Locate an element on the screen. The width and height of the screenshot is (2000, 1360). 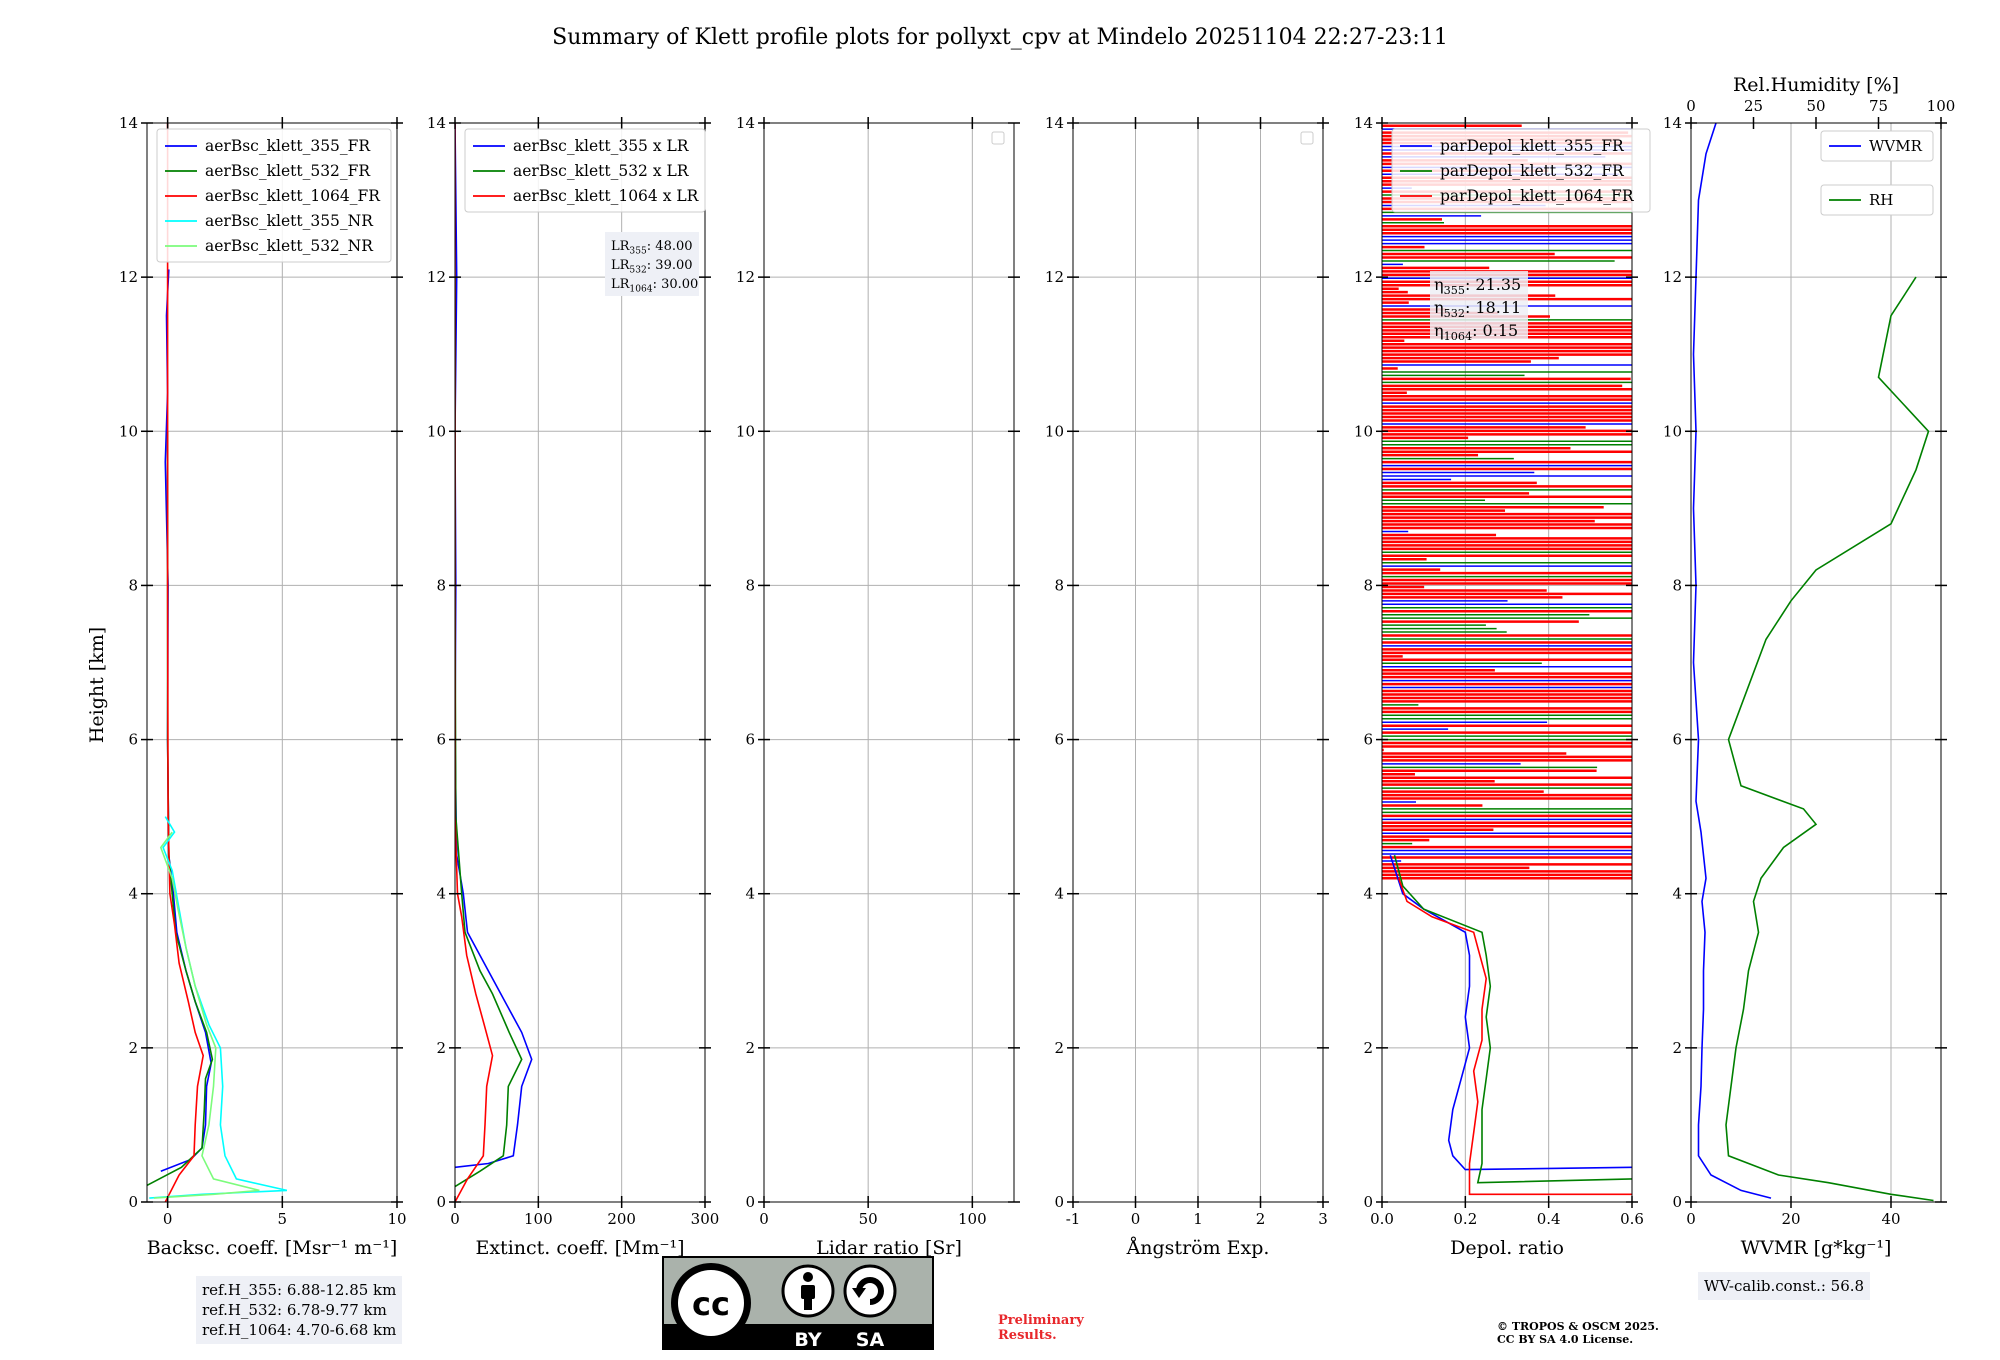
x-axis-label: Depol. ratio is located at coordinates (1507, 1248).